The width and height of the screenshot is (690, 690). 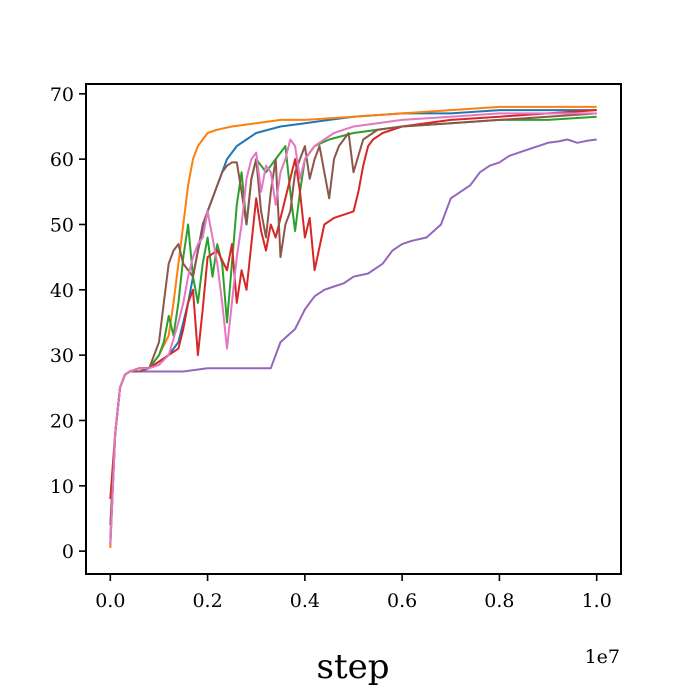 I want to click on y-tick-label: 0, so click(x=68, y=552).